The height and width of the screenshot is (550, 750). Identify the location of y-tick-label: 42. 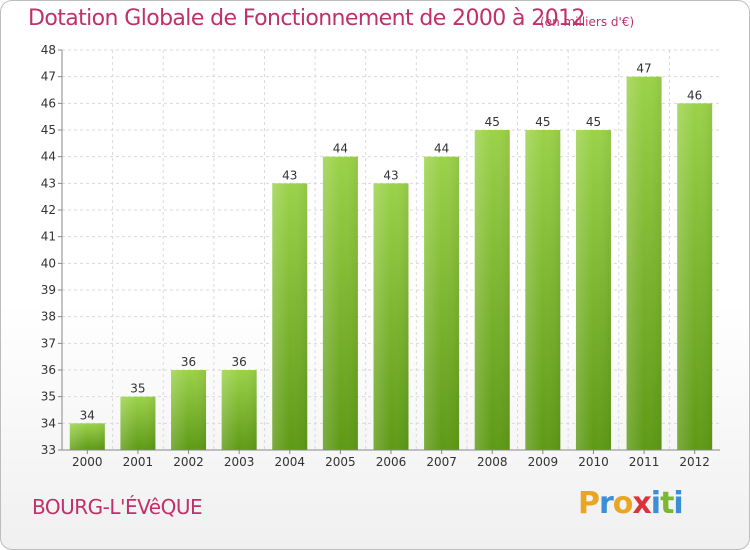
(48, 210).